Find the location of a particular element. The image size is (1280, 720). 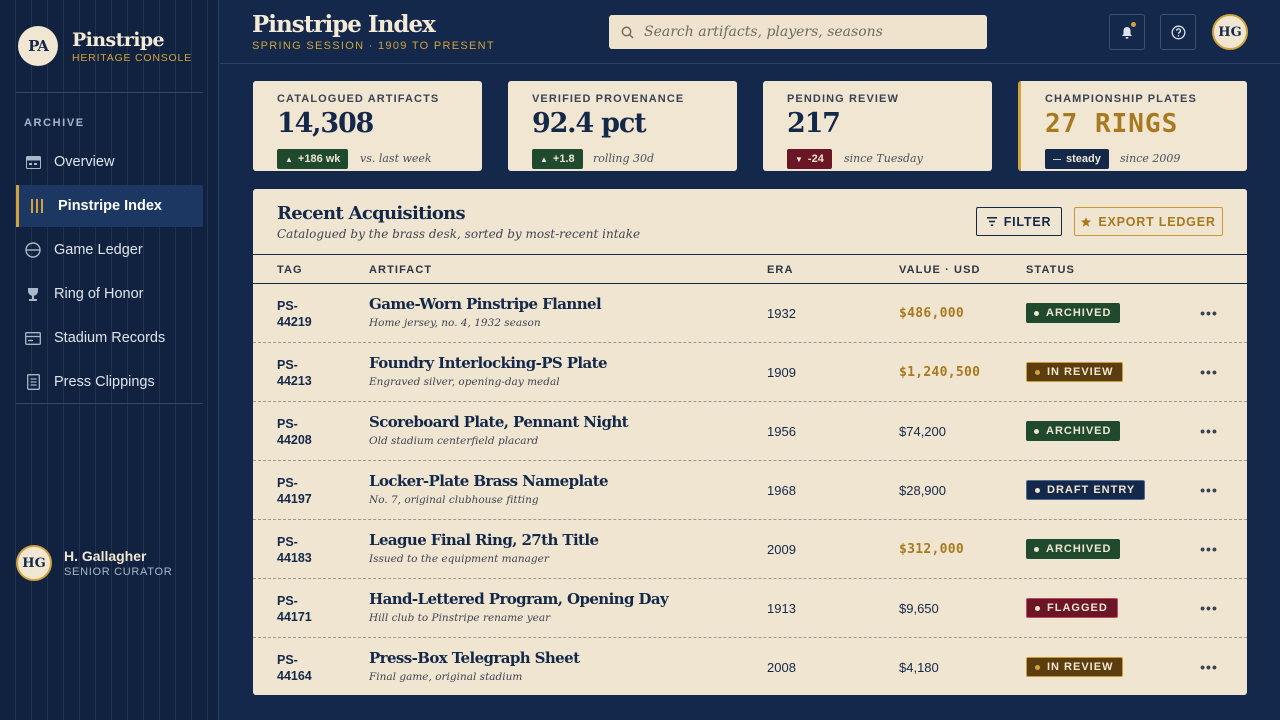

stat-value: 14,308 is located at coordinates (325, 123).